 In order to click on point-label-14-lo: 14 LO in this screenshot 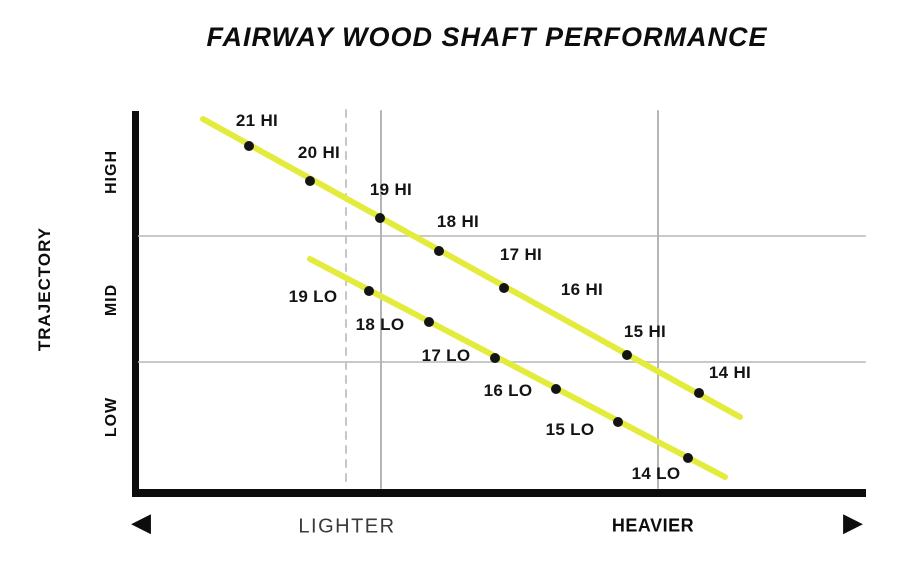, I will do `click(656, 473)`.